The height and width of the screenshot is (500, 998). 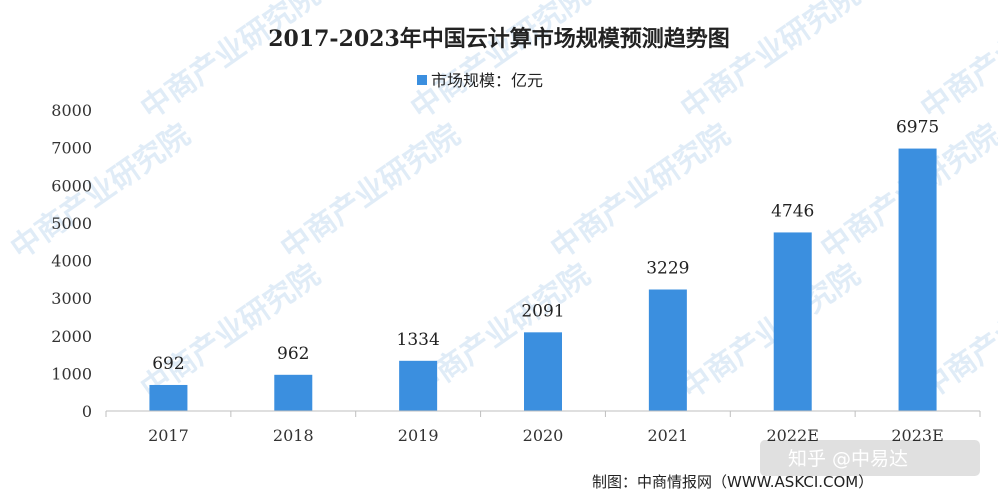 What do you see at coordinates (792, 211) in the screenshot?
I see `data-label: 4746` at bounding box center [792, 211].